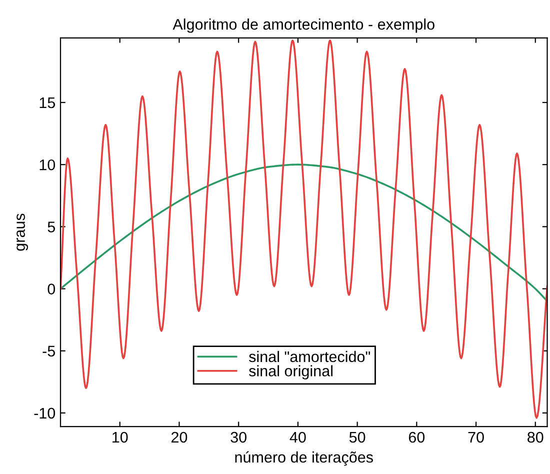 Image resolution: width=550 pixels, height=474 pixels. What do you see at coordinates (48, 351) in the screenshot?
I see `y-tick-label: -5` at bounding box center [48, 351].